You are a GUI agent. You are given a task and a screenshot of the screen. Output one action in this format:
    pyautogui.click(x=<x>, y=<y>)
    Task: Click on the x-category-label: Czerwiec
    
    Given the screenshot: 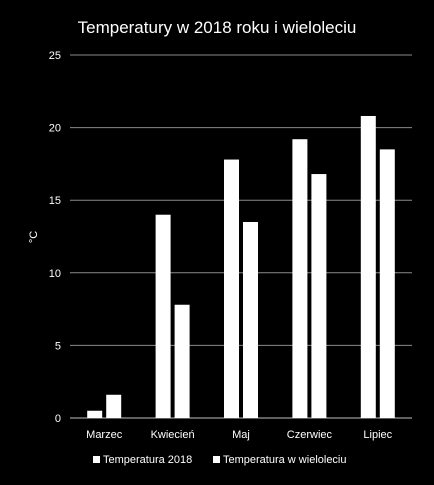 What is the action you would take?
    pyautogui.click(x=310, y=435)
    